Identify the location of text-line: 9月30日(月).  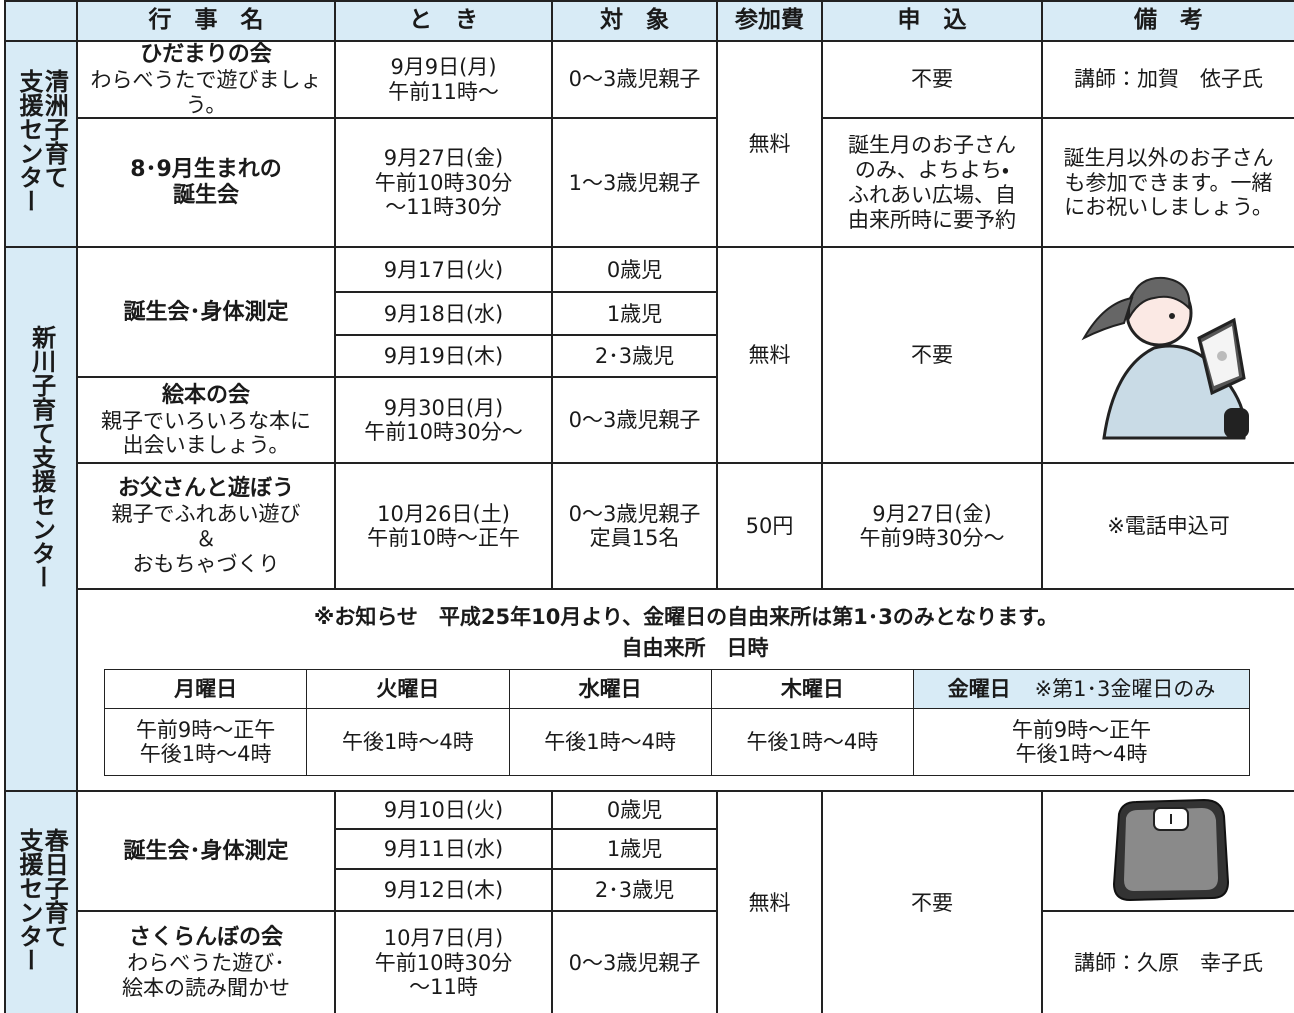
(443, 407).